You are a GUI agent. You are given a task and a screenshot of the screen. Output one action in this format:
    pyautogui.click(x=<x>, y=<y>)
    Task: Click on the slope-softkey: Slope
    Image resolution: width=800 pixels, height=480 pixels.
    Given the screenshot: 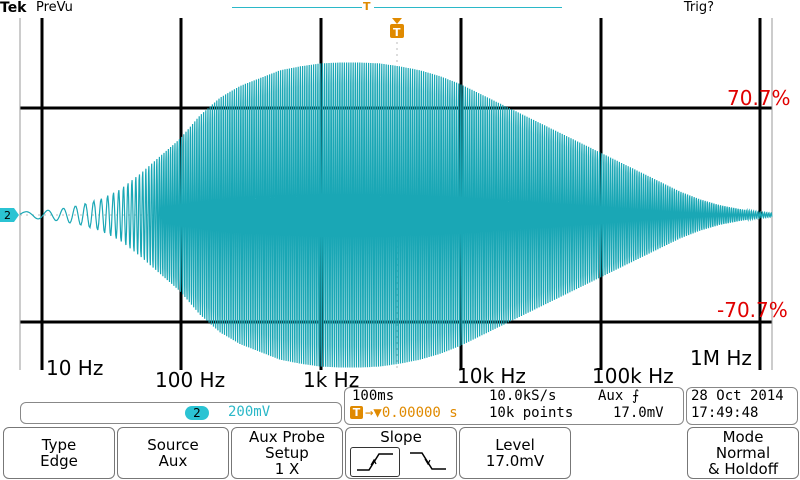 What is the action you would take?
    pyautogui.click(x=401, y=453)
    